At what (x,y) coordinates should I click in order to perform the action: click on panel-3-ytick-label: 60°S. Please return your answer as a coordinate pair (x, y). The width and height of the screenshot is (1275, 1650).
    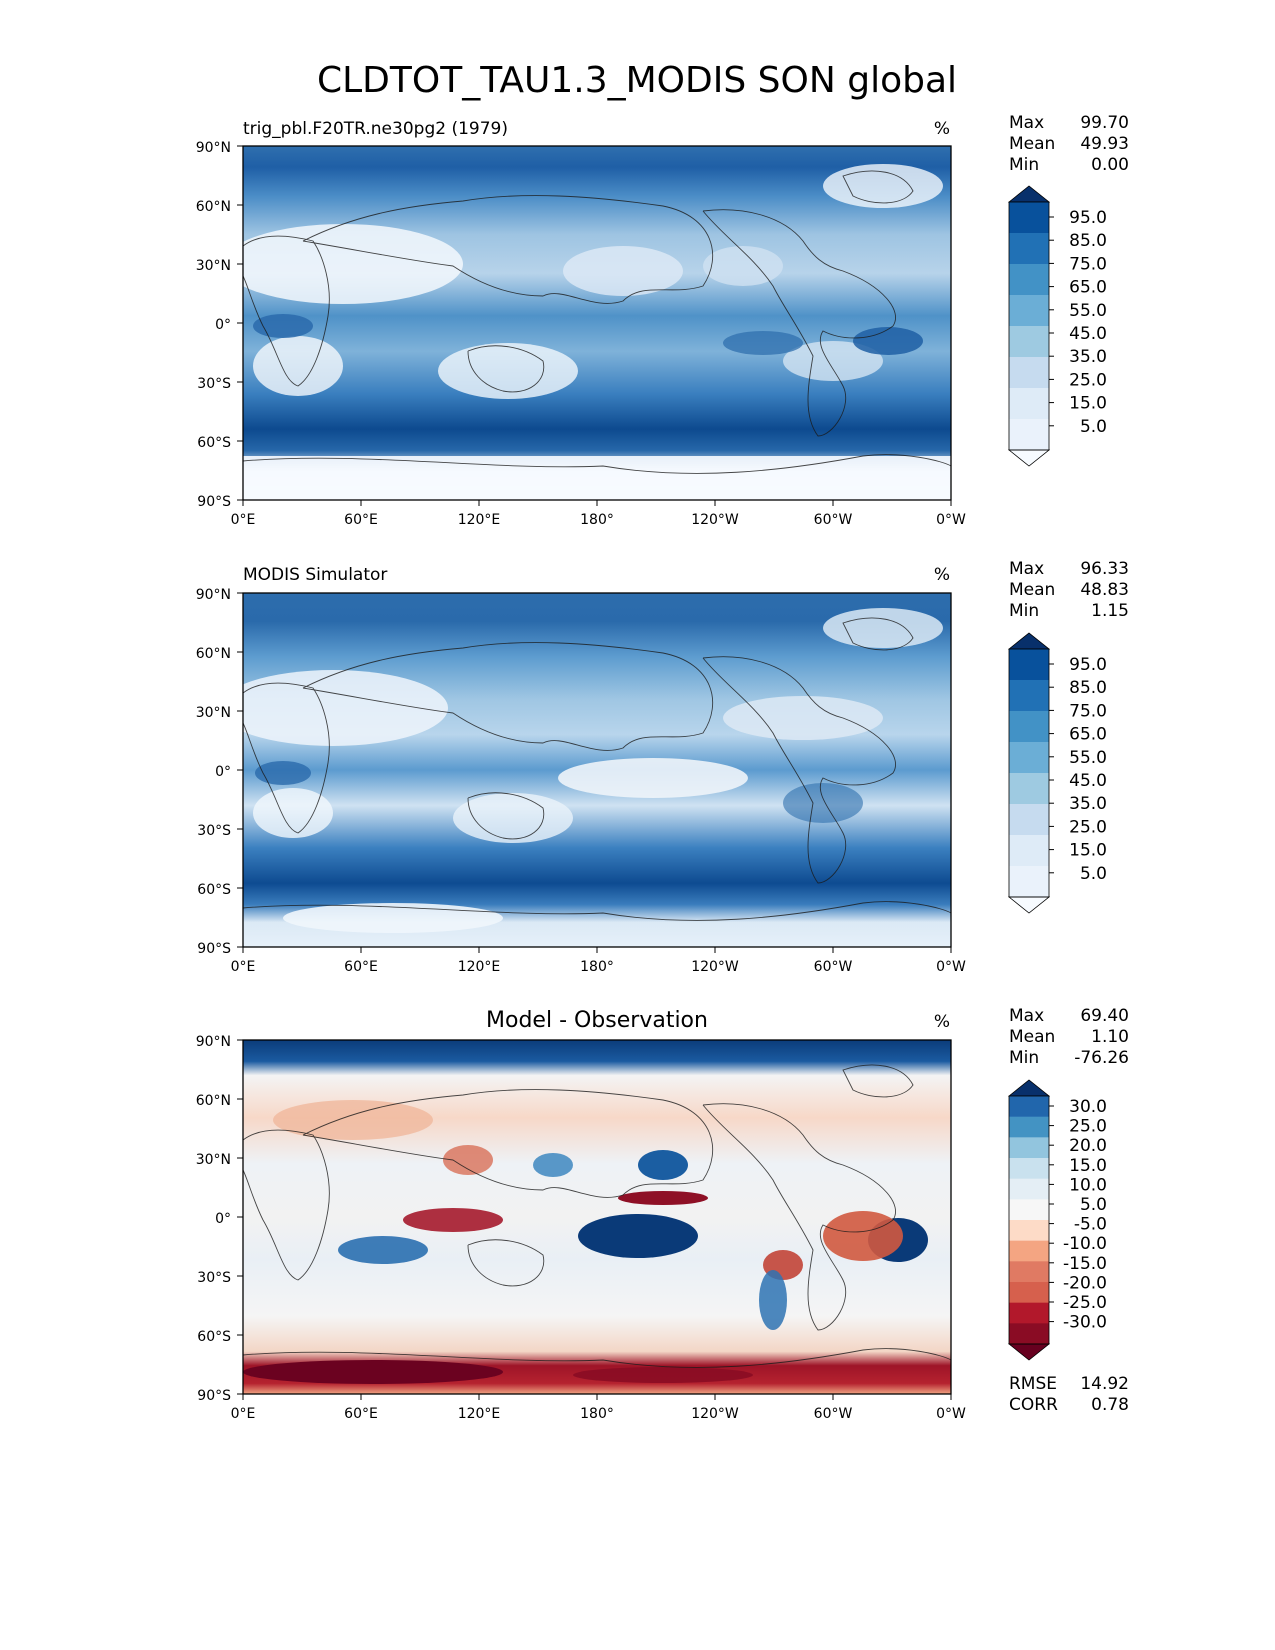
    Looking at the image, I should click on (214, 1337).